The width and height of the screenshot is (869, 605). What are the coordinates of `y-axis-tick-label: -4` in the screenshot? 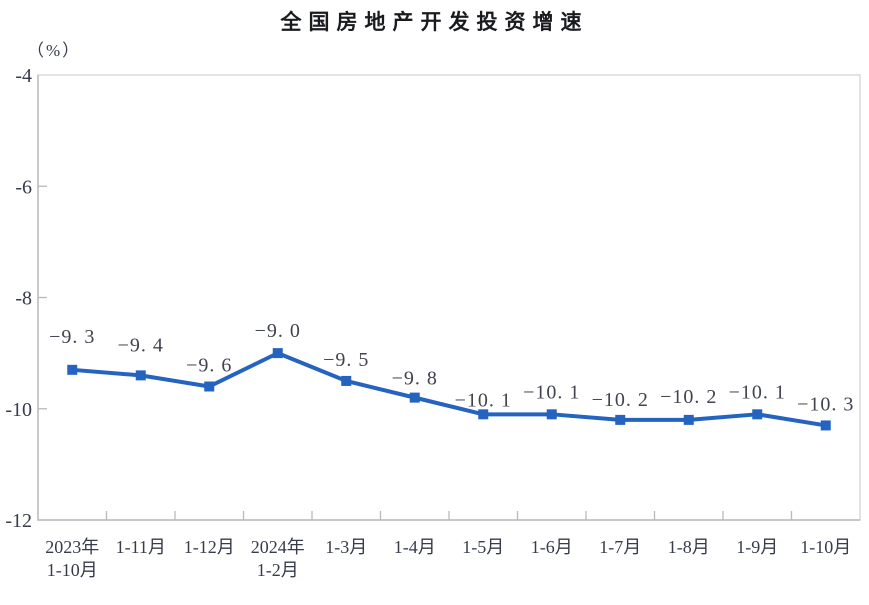 It's located at (23, 76).